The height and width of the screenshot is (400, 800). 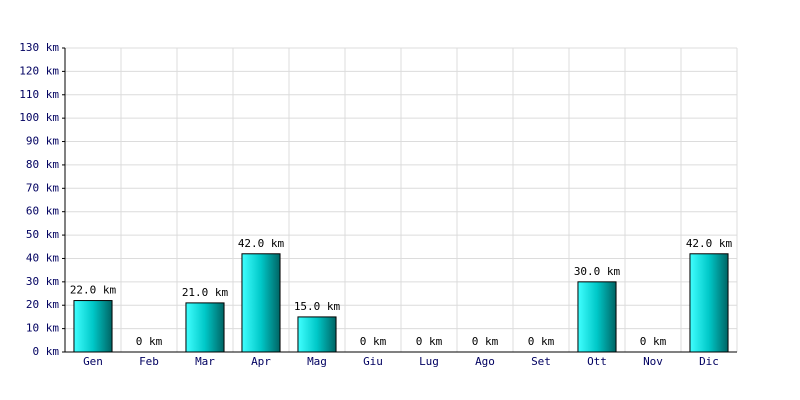 What do you see at coordinates (261, 361) in the screenshot?
I see `x-tick-label: Apr` at bounding box center [261, 361].